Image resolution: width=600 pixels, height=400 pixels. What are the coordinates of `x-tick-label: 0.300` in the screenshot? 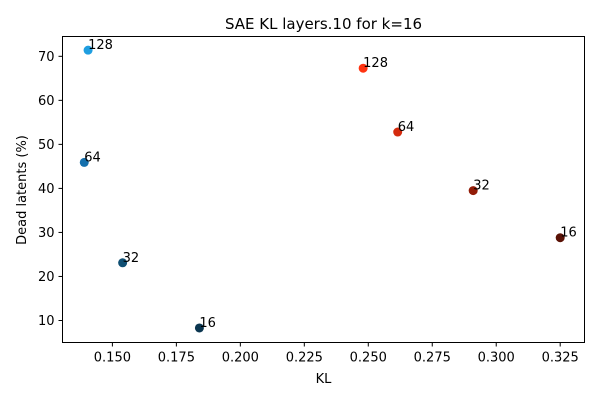 It's located at (496, 358).